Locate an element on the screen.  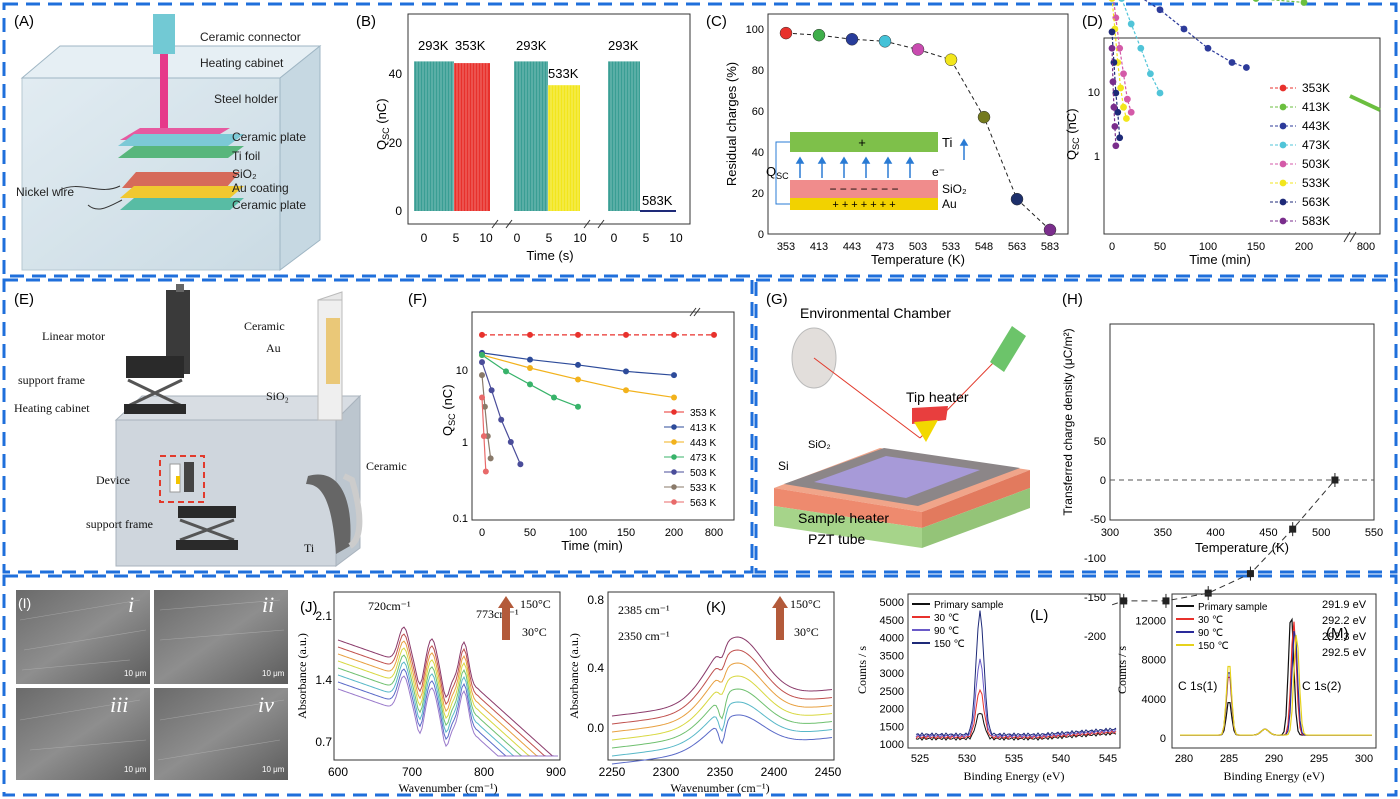
label-au-e: Au is located at coordinates (273, 348).